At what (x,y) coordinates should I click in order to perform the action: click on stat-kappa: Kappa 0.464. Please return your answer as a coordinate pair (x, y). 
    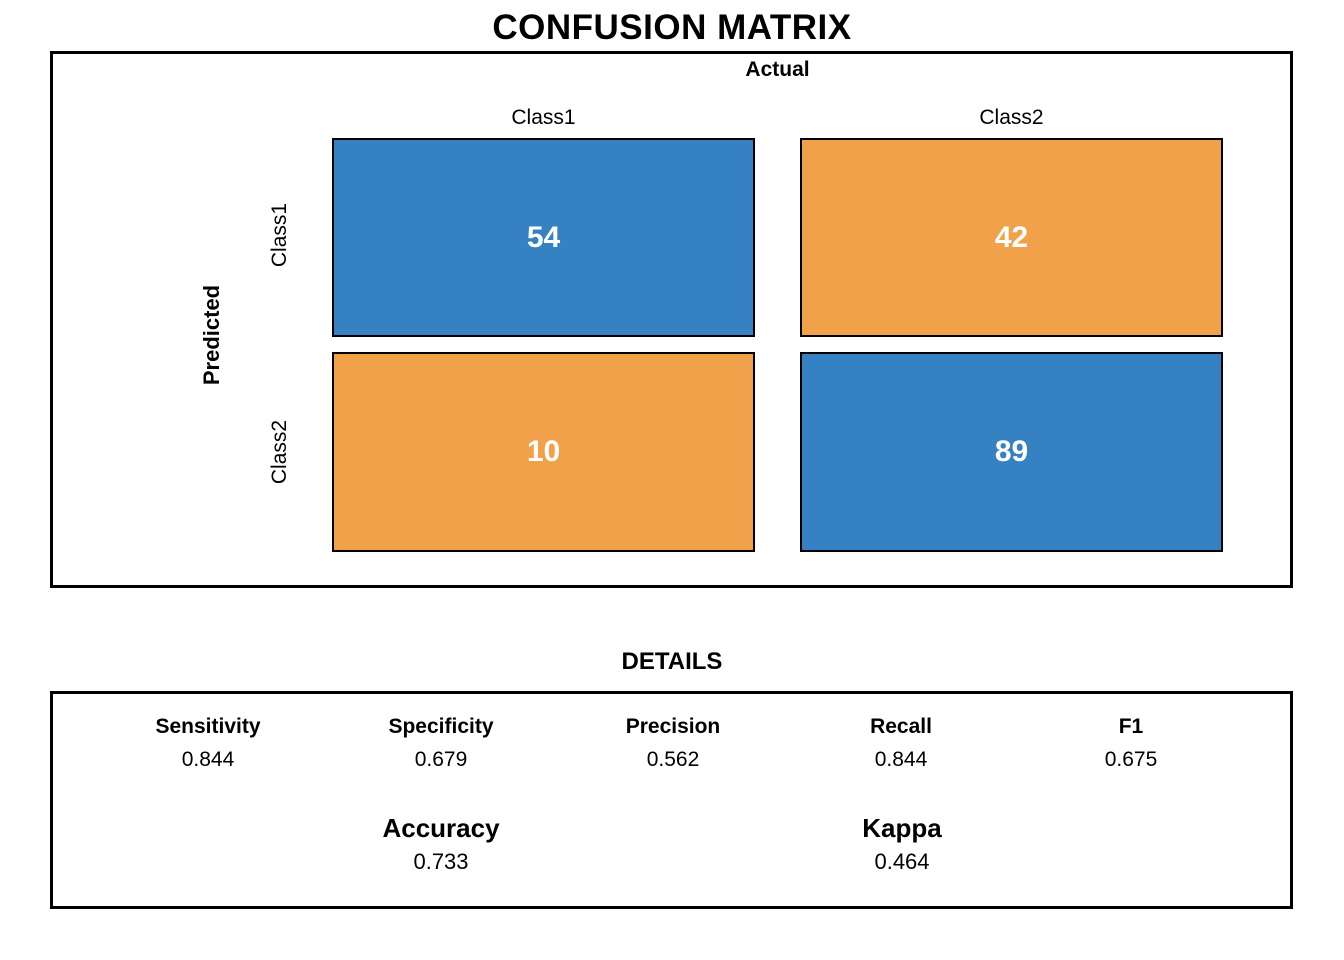
    Looking at the image, I should click on (902, 844).